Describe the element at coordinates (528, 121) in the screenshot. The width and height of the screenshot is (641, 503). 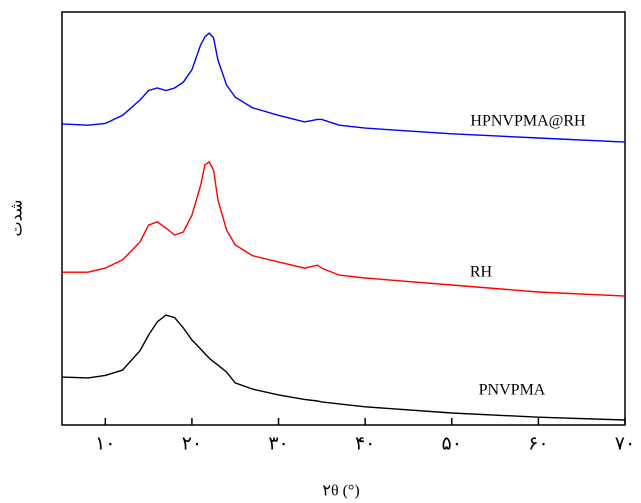
I see `series-label: HPNVPMA@RH` at that location.